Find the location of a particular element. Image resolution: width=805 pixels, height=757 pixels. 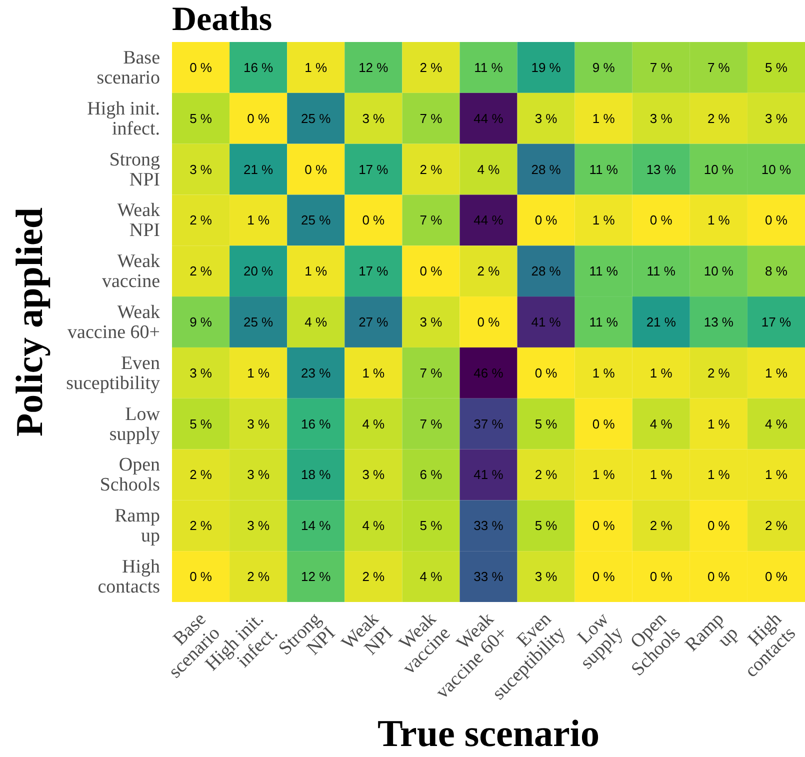

data-label: 19 % is located at coordinates (546, 67).